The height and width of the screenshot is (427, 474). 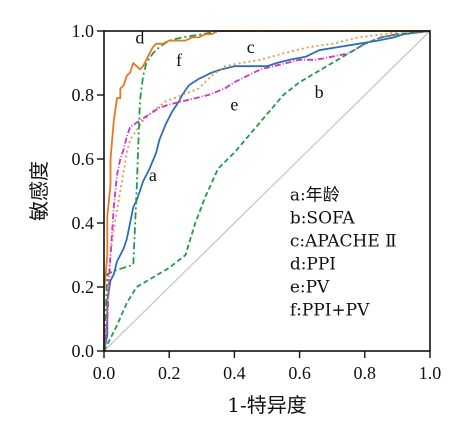 I want to click on y-tick-label: 1.0, so click(x=83, y=31).